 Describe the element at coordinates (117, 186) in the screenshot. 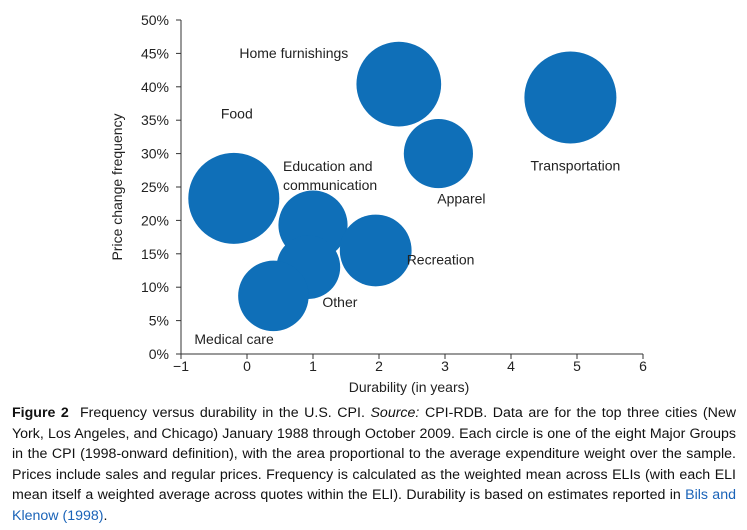

I see `y-axis-title: Price change frequency` at that location.